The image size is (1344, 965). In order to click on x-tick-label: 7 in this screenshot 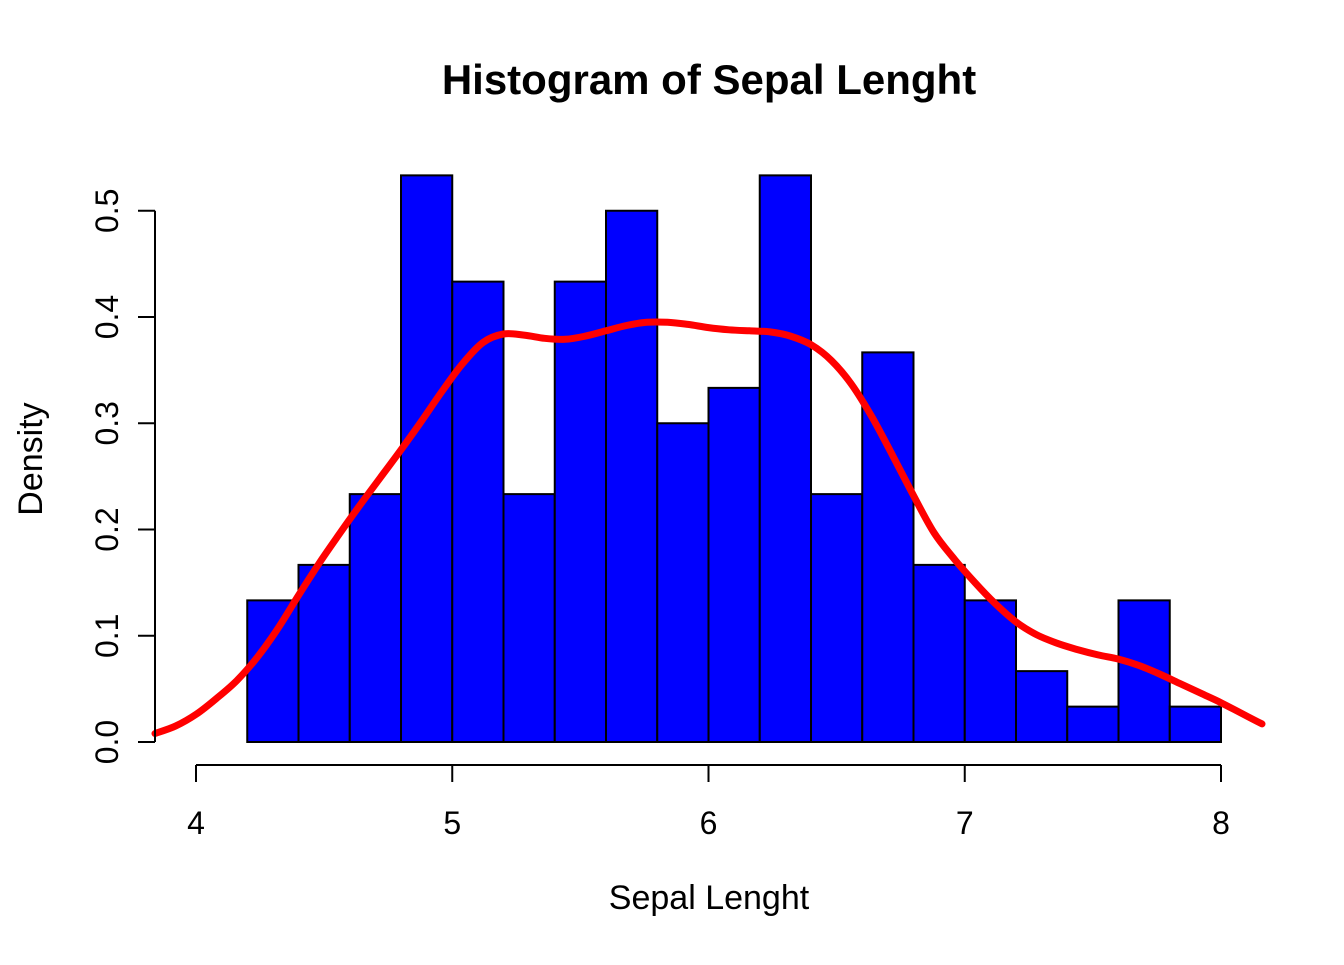, I will do `click(965, 823)`.